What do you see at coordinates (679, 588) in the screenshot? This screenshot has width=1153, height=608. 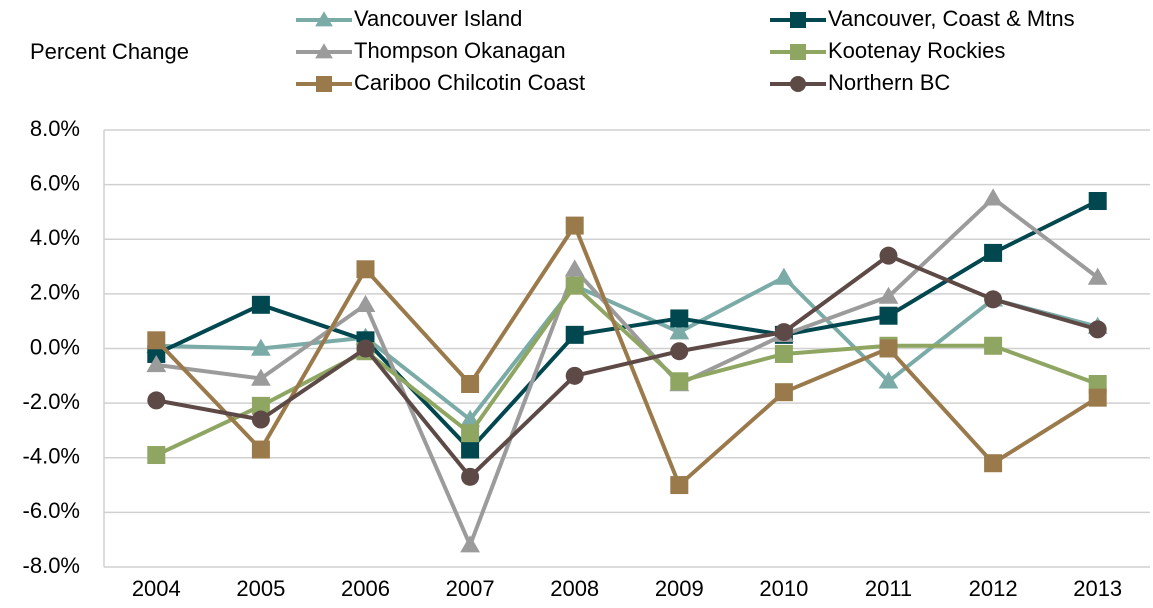 I see `x-tick-label: 2009` at bounding box center [679, 588].